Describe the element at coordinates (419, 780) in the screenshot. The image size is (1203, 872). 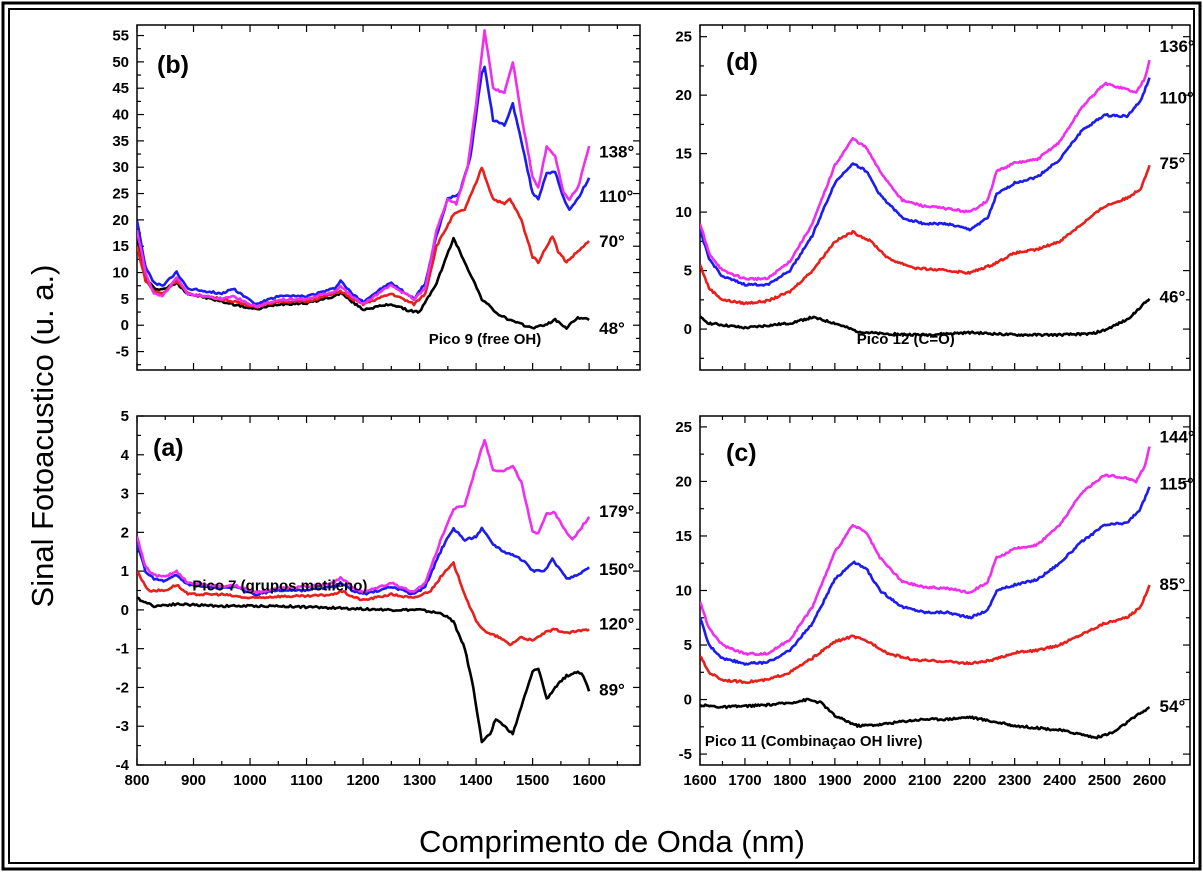
I see `x-tick-label: 1300` at that location.